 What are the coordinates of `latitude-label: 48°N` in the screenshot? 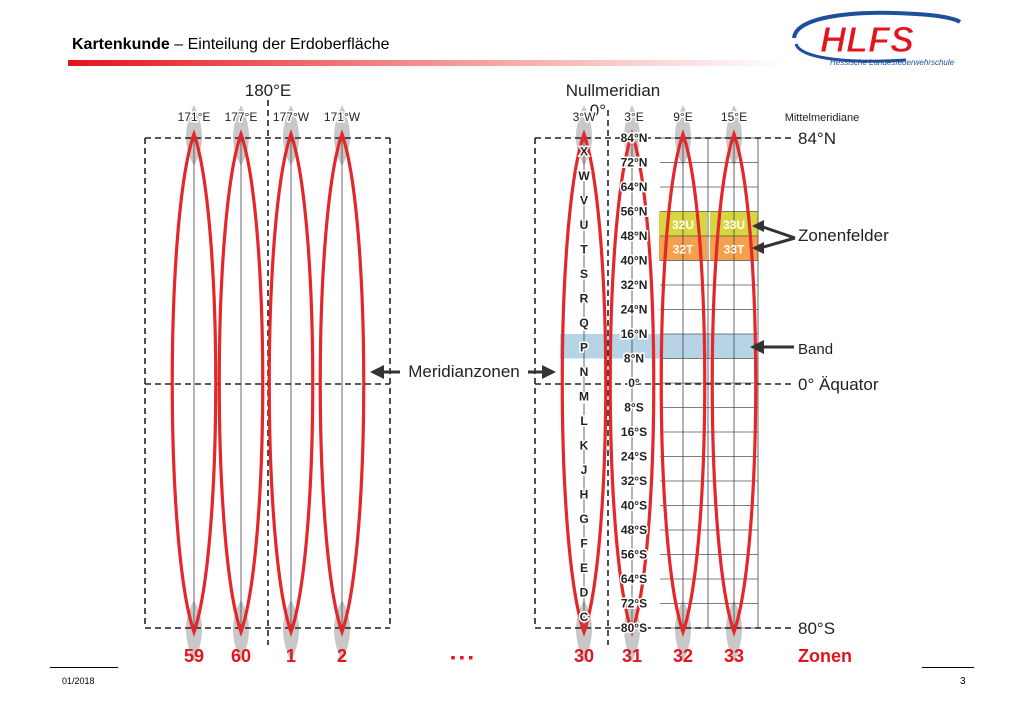 It's located at (634, 236).